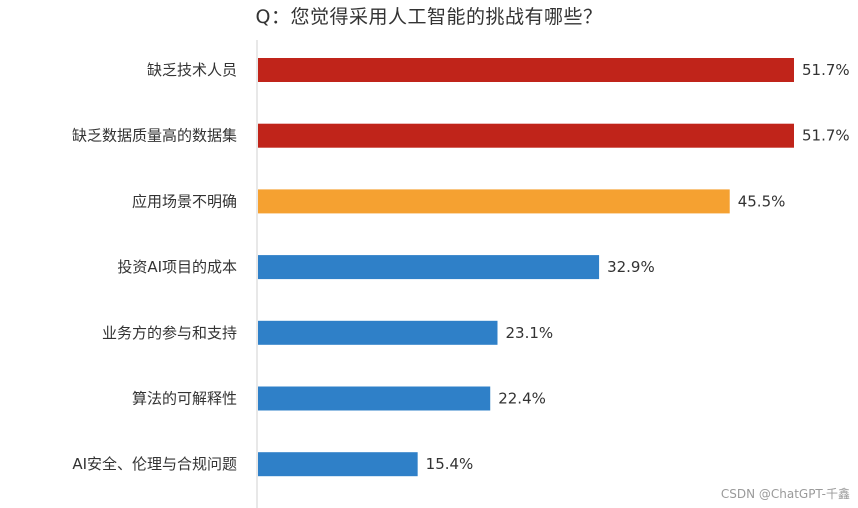  Describe the element at coordinates (184, 201) in the screenshot. I see `category-label: 应用场景不明确` at that location.